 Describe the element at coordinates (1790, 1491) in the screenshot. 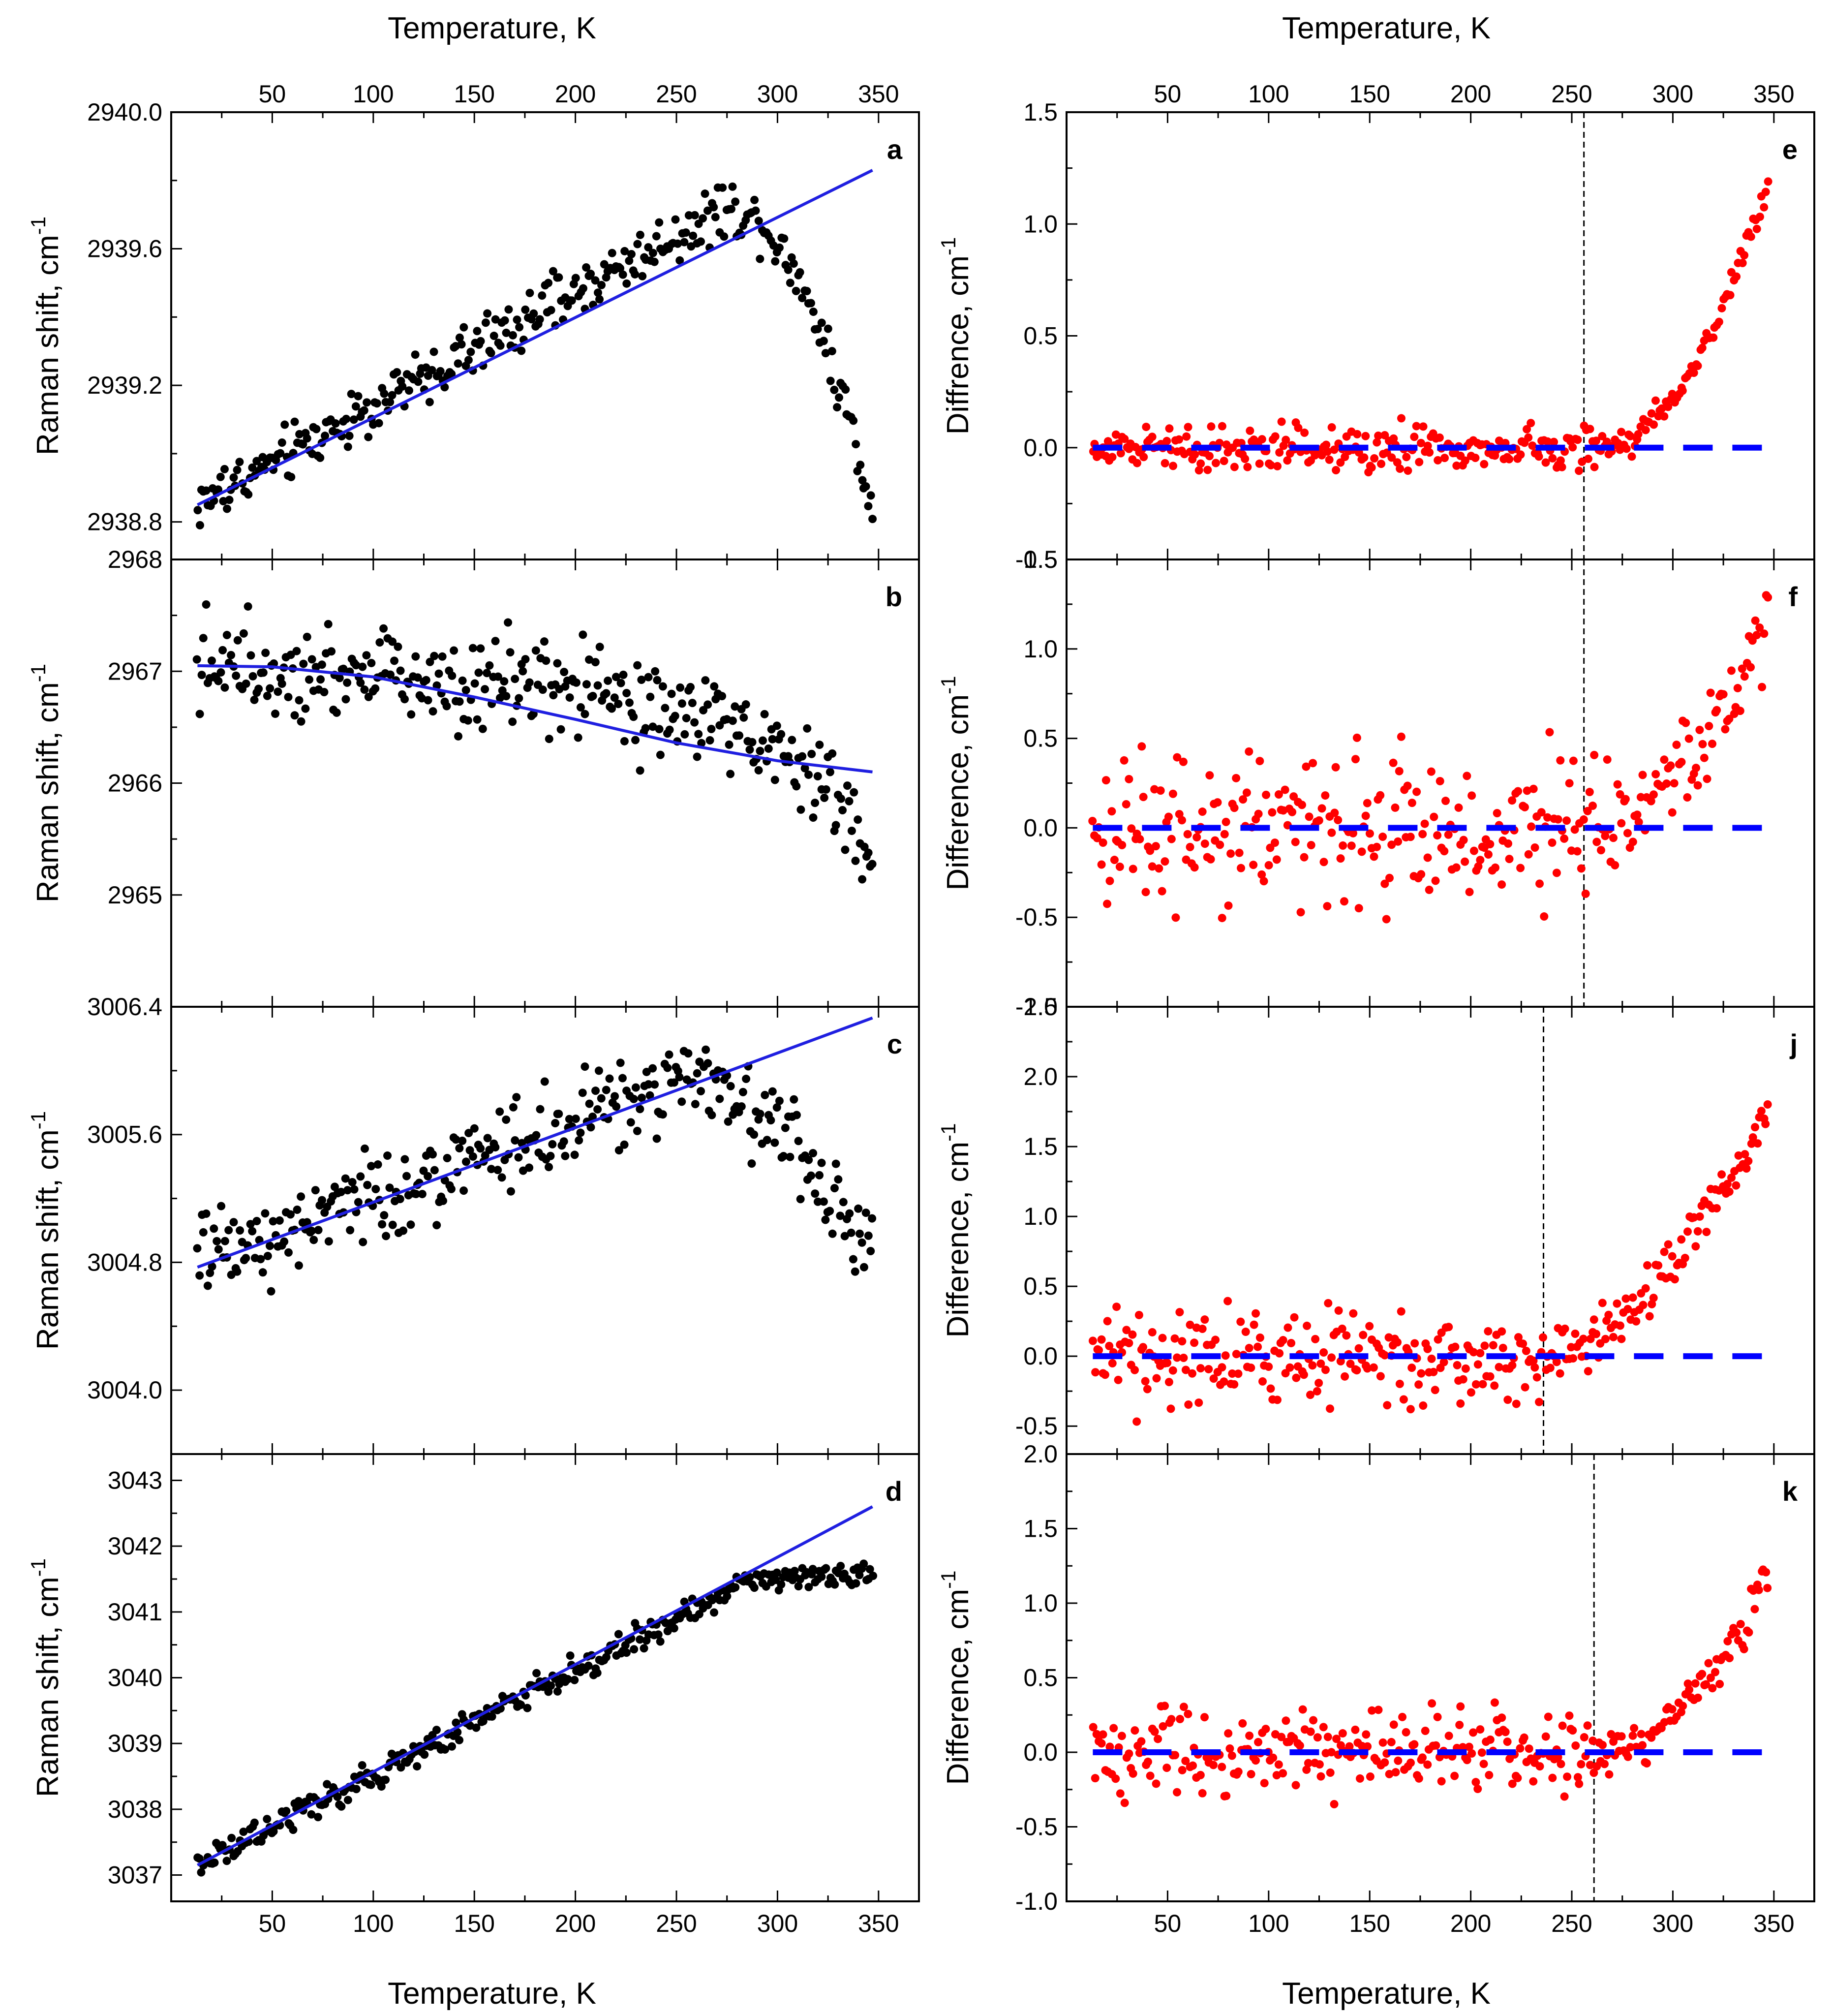

I see `panel-label-k: k` at that location.